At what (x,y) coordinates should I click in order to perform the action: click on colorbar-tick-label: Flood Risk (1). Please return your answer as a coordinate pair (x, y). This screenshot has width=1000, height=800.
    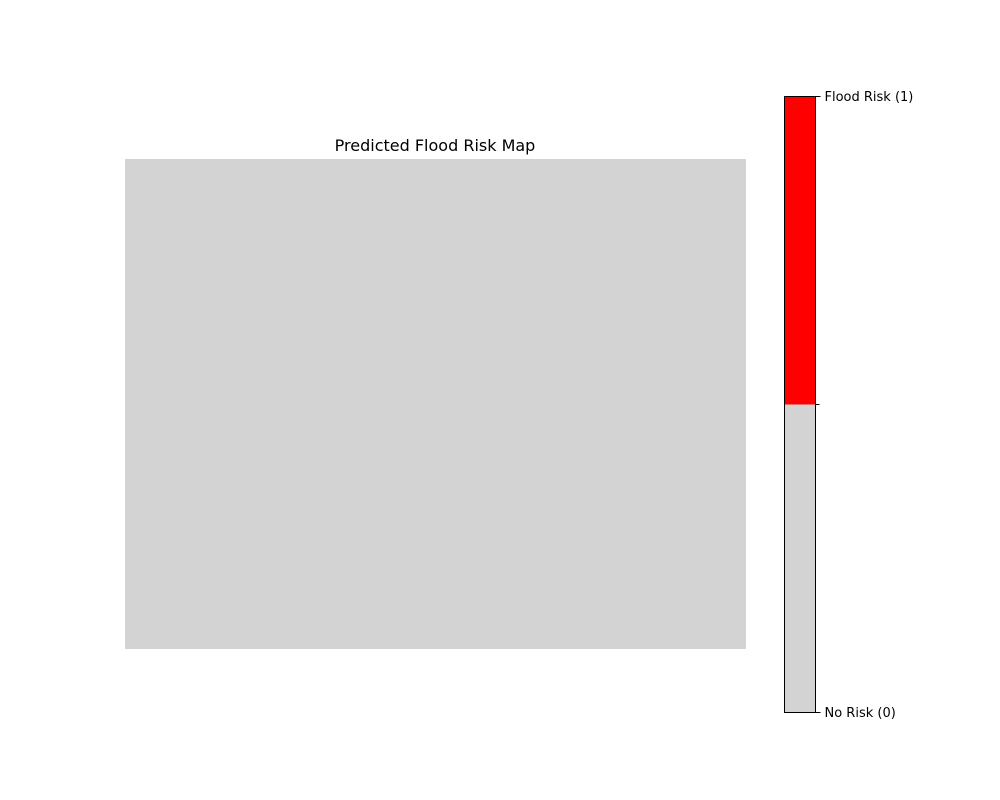
    Looking at the image, I should click on (869, 97).